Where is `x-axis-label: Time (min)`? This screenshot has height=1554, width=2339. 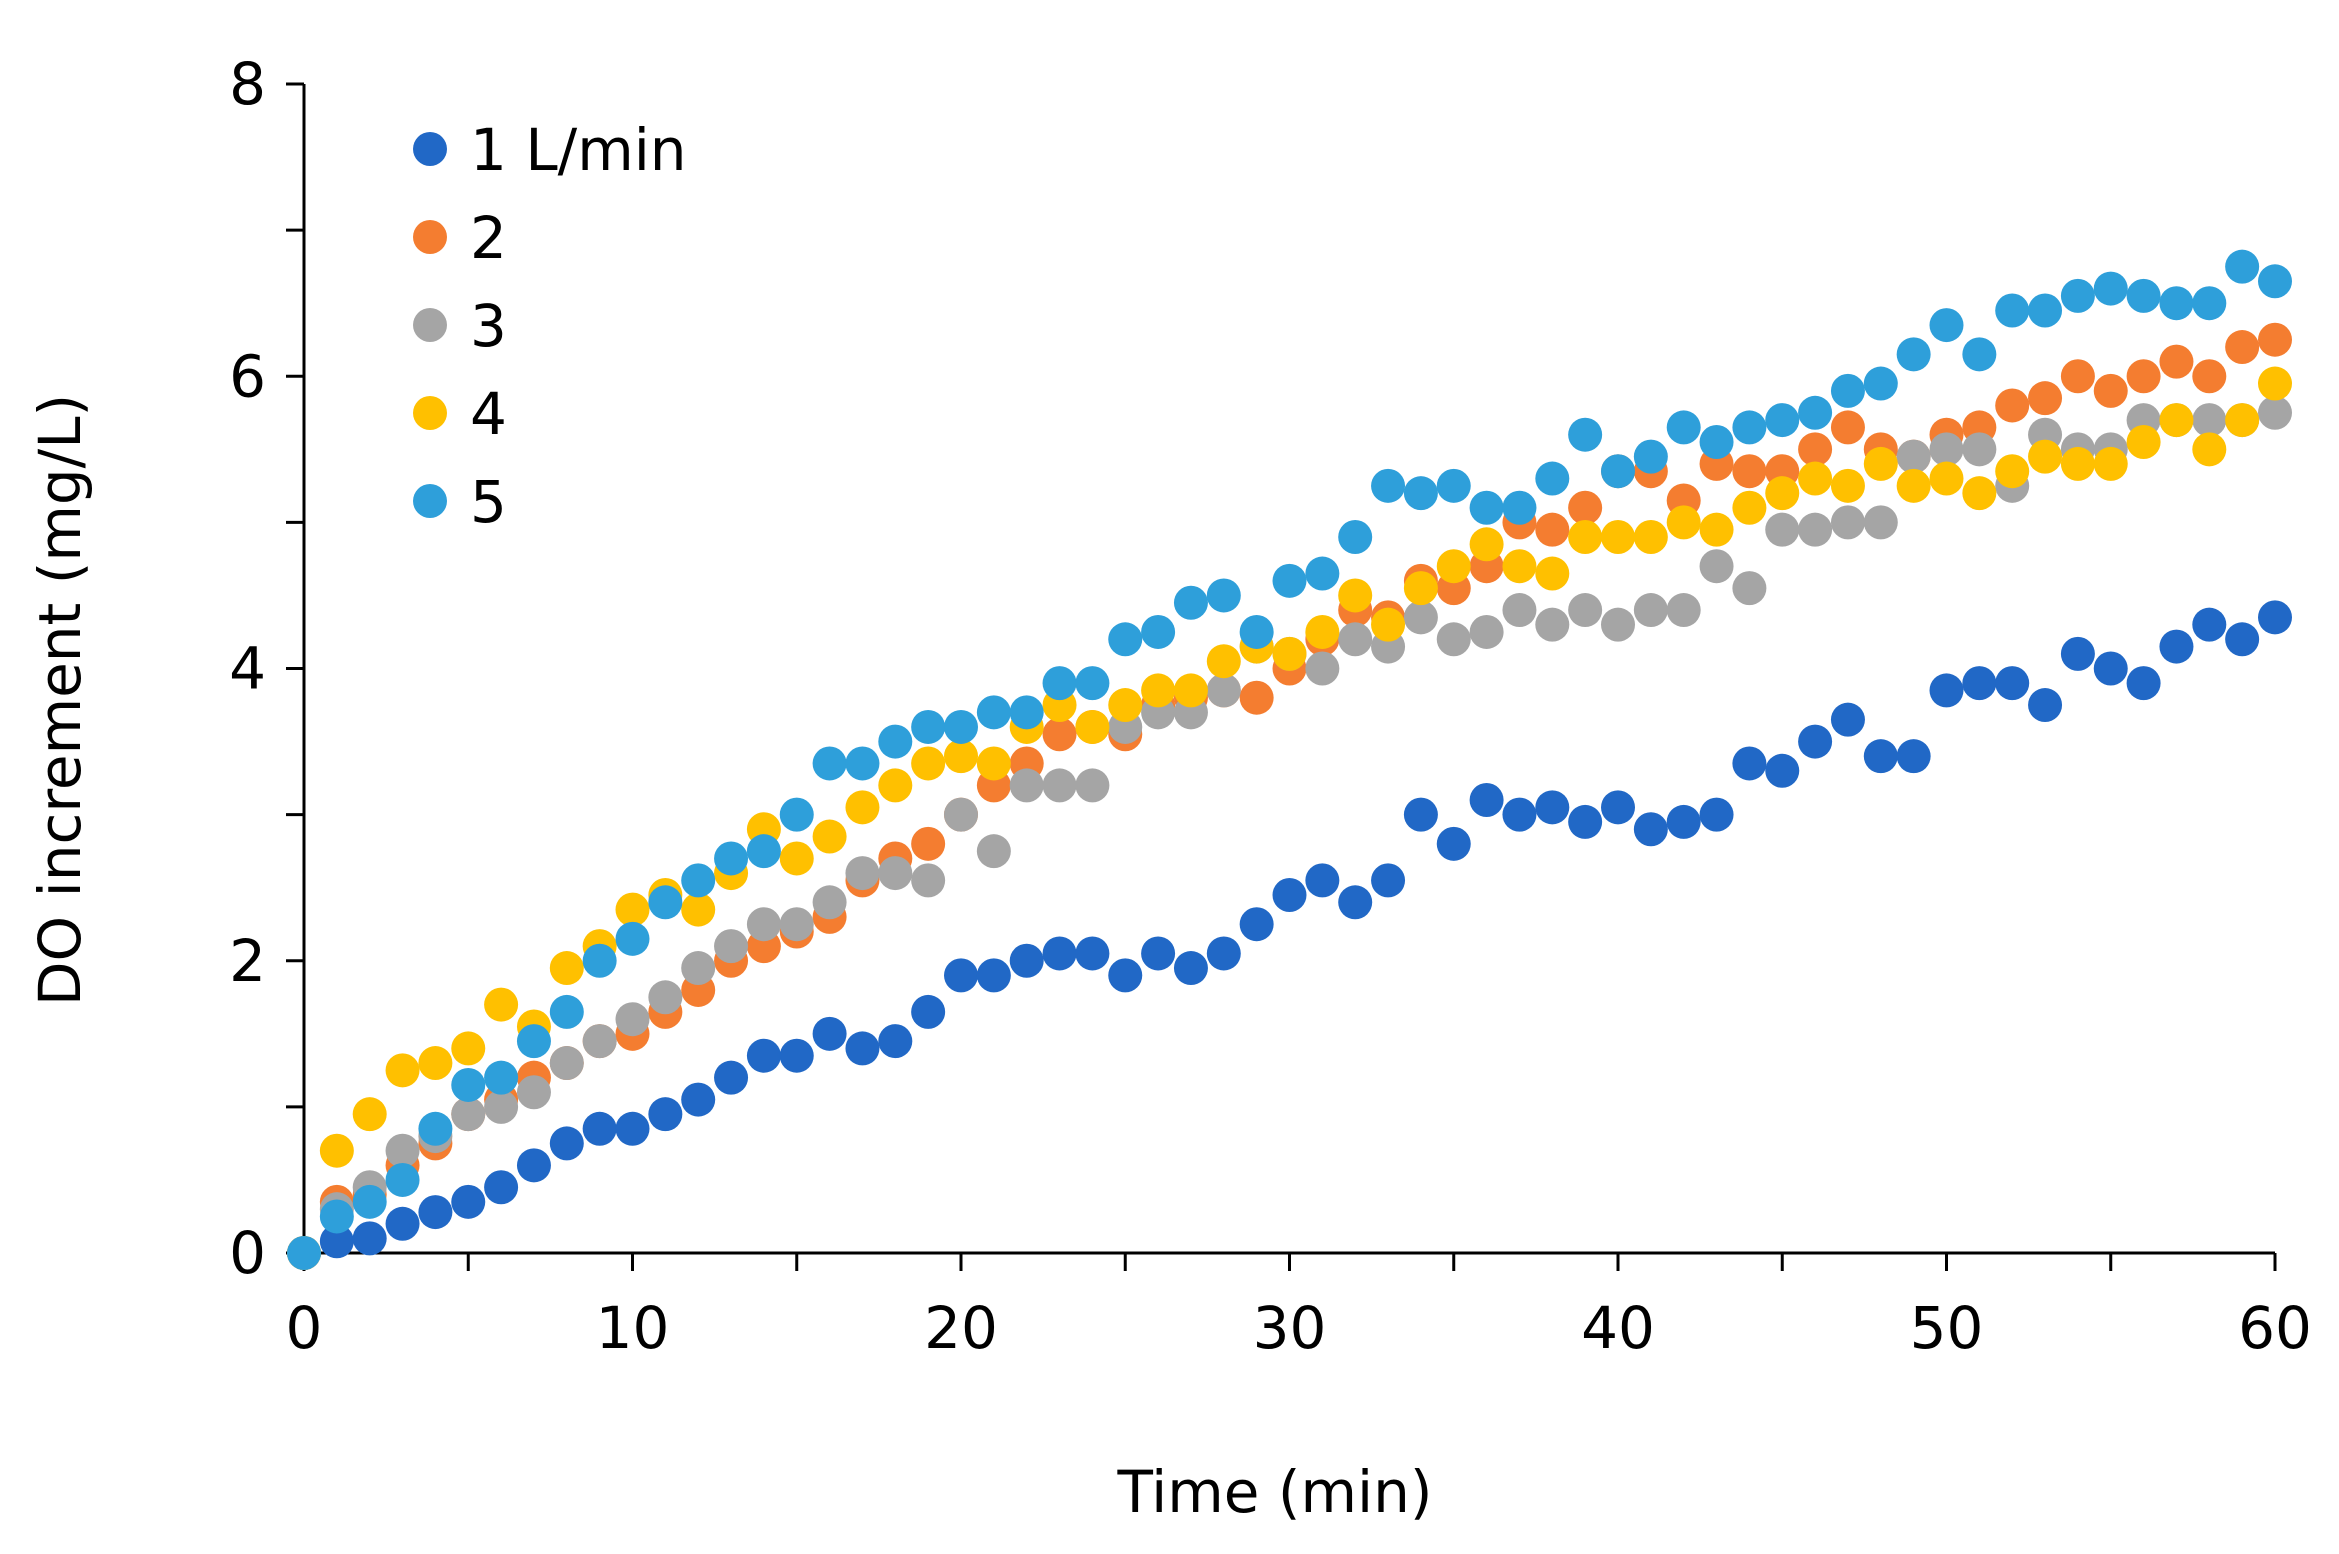
x-axis-label: Time (min) is located at coordinates (1274, 1492).